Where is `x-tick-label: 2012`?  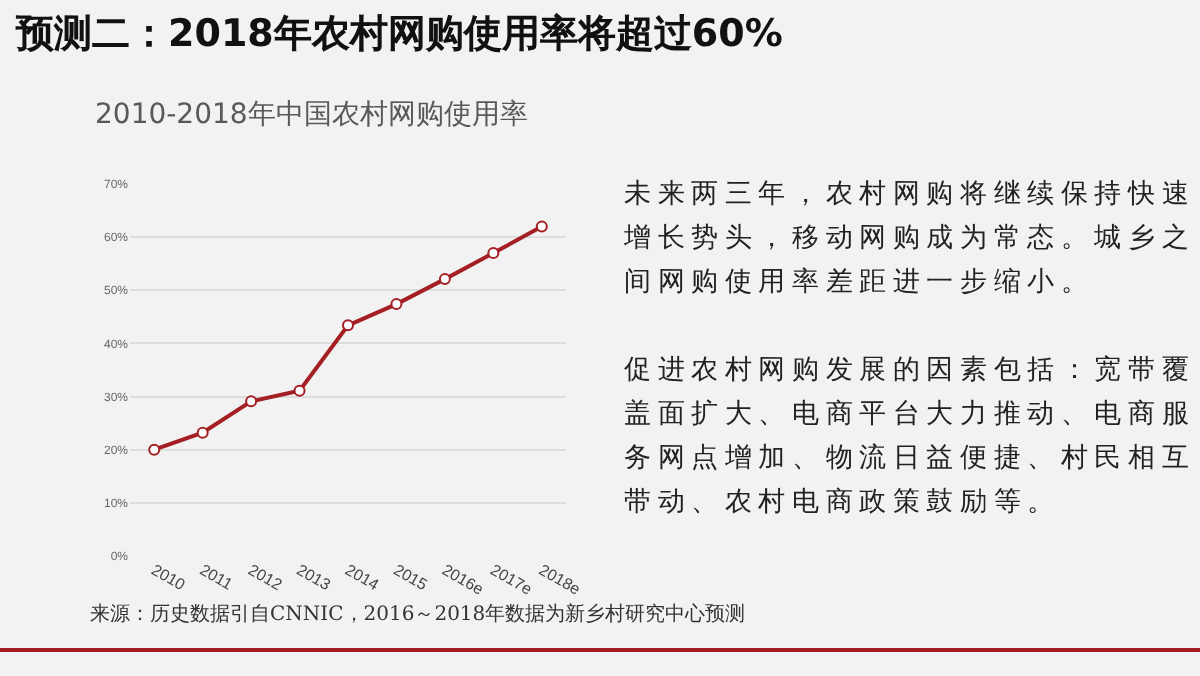 x-tick-label: 2012 is located at coordinates (265, 577).